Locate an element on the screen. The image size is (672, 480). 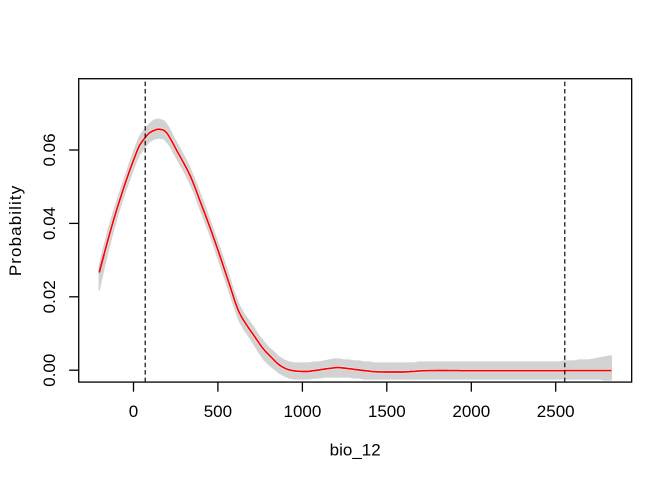
svg-text: bio_12 is located at coordinates (355, 450).